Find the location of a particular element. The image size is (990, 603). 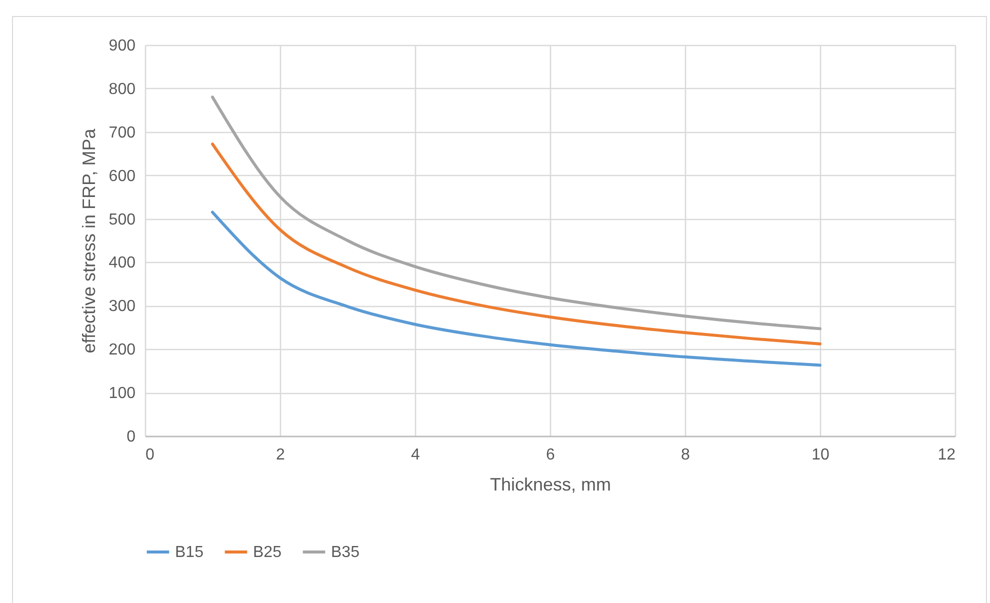

y-tick-label: 500 is located at coordinates (122, 219).